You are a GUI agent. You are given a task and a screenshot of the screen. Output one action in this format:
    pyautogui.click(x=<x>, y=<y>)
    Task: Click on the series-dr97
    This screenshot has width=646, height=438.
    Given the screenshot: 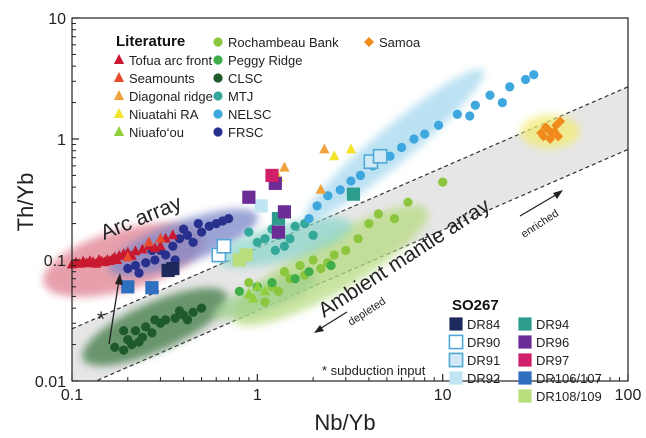 What is the action you would take?
    pyautogui.click(x=272, y=175)
    